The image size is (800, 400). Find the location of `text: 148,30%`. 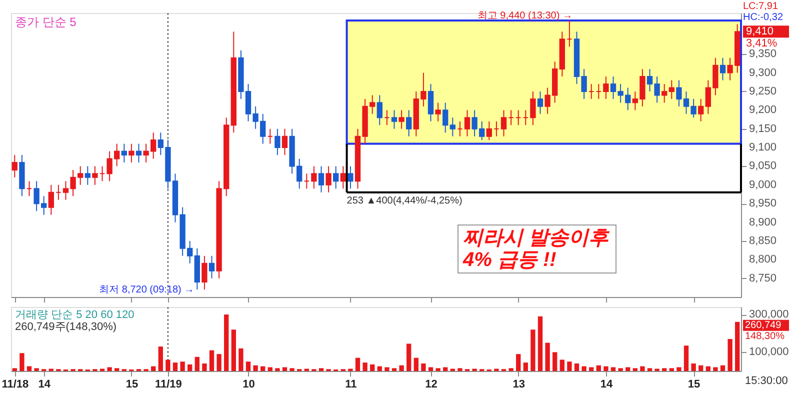

text: 148,30% is located at coordinates (765, 336).